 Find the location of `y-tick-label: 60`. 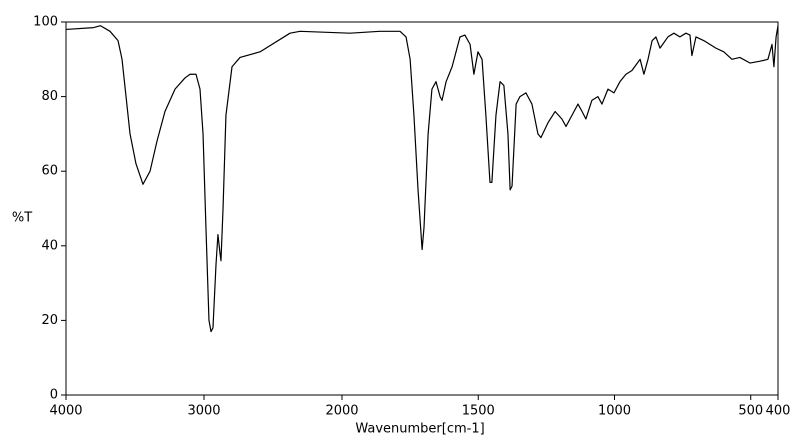

y-tick-label: 60 is located at coordinates (49, 171).